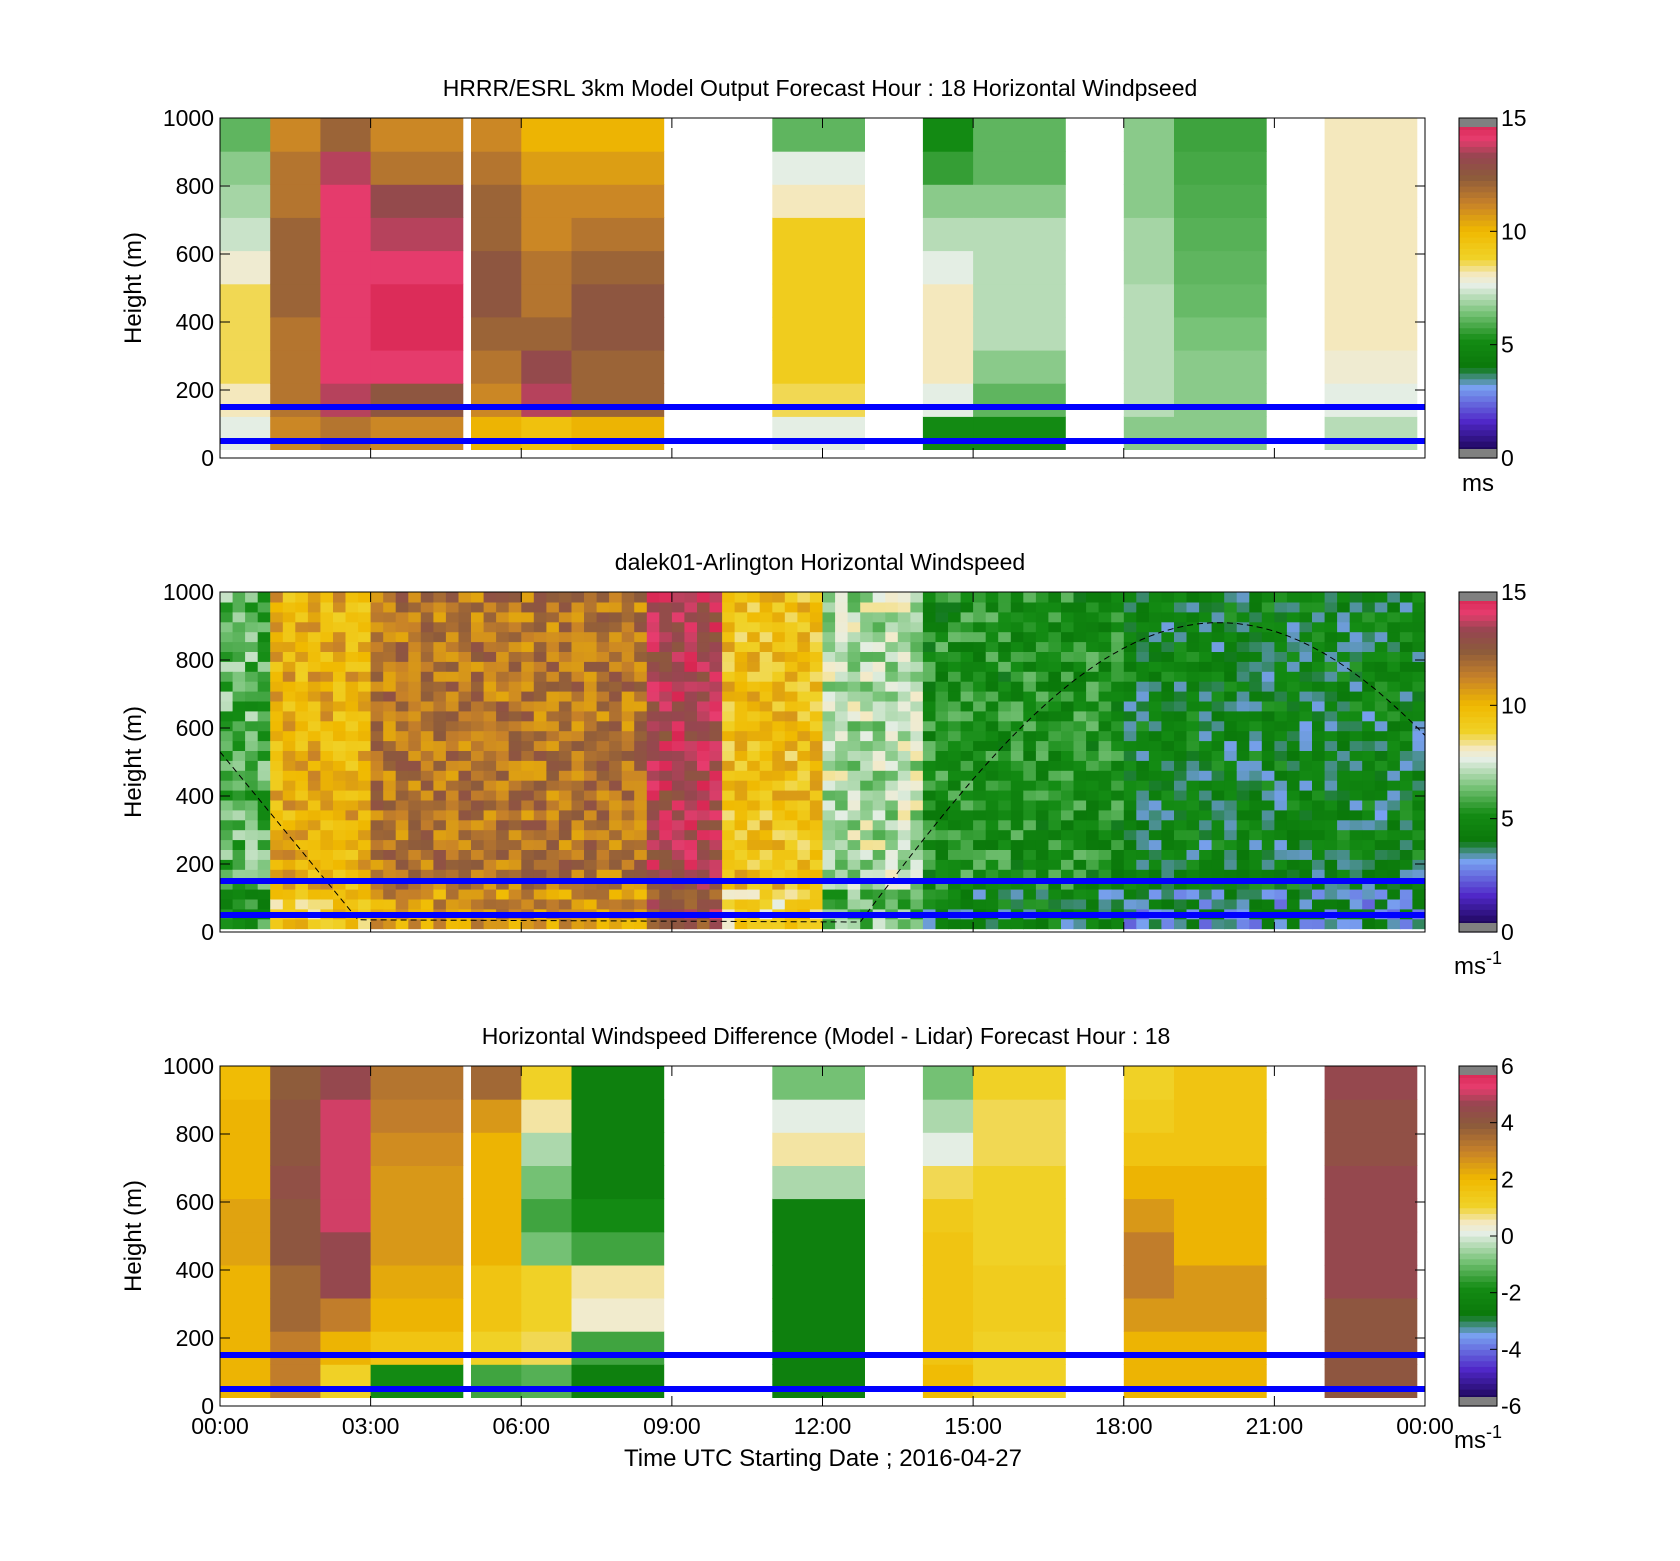 Image resolution: width=1680 pixels, height=1561 pixels. Describe the element at coordinates (1124, 1426) in the screenshot. I see `x-tick-label: 18:00` at that location.